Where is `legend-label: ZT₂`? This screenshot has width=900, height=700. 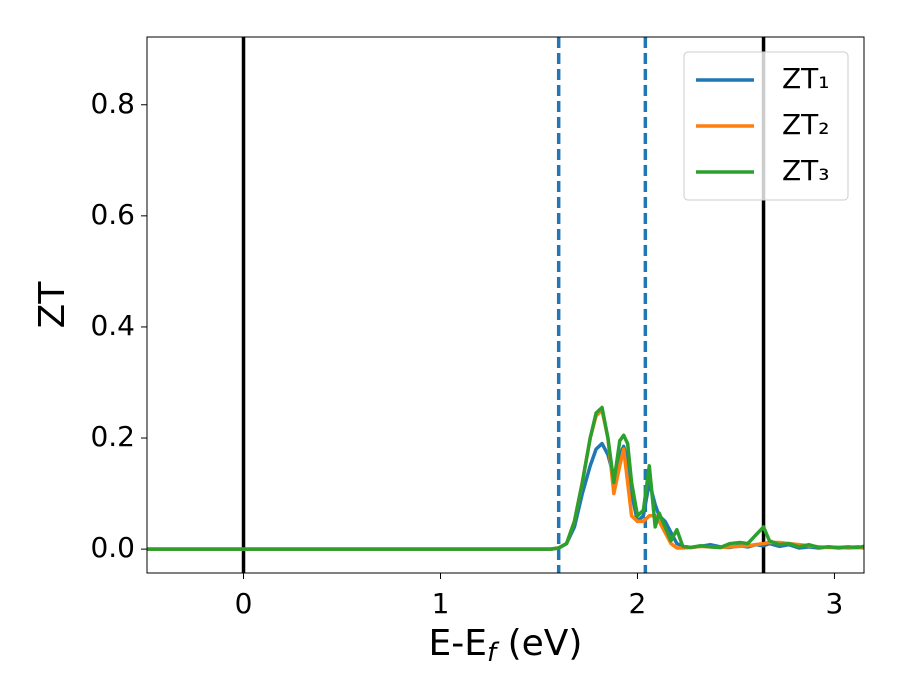
legend-label: ZT₂ is located at coordinates (806, 124).